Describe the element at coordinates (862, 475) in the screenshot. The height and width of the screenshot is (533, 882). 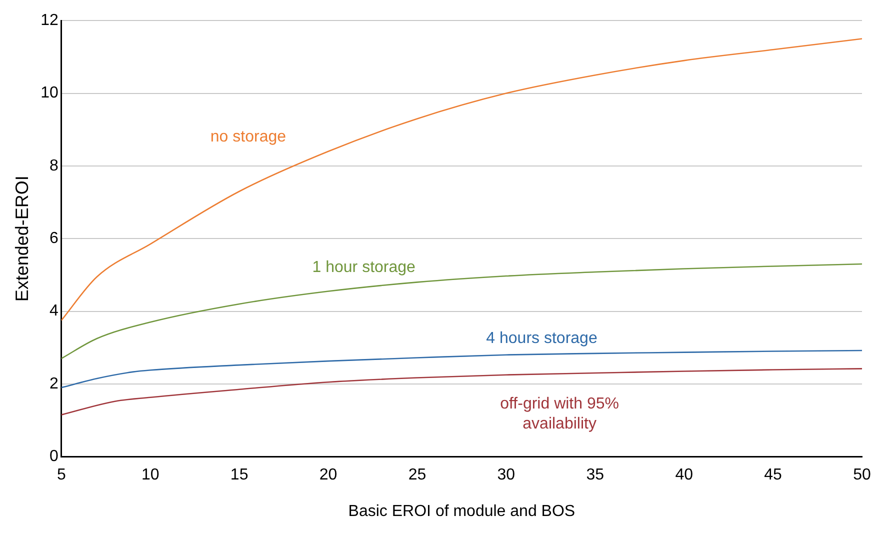
I see `x-tick-label: 50` at that location.